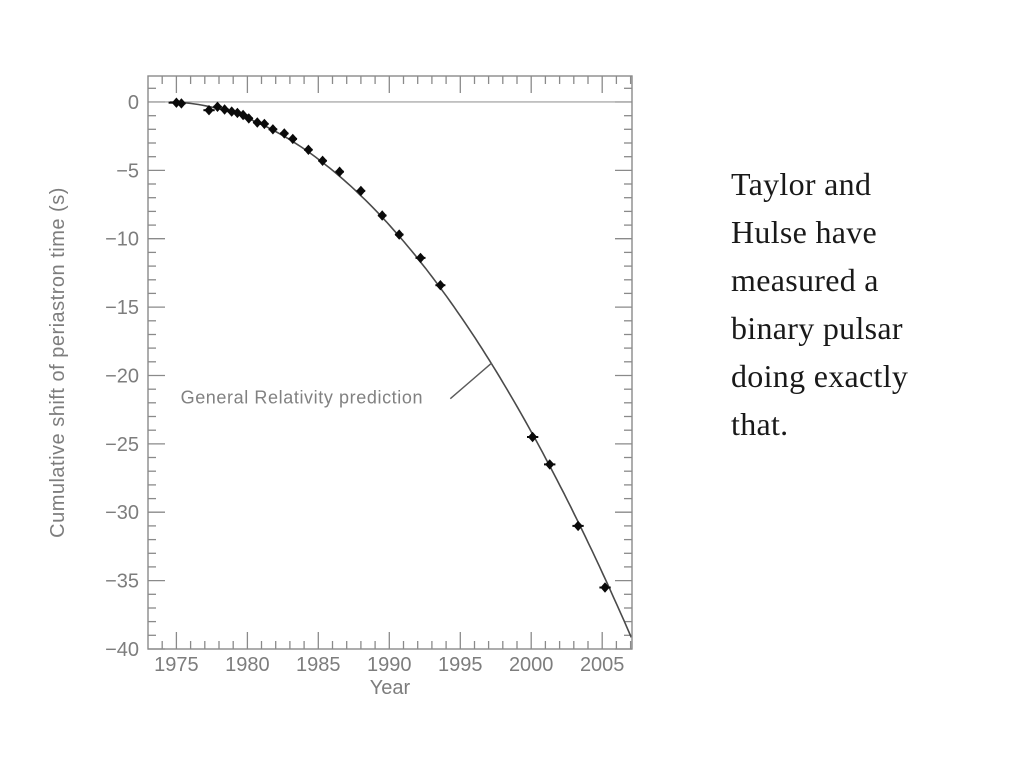  I want to click on x-tick-labels: 1975 1980 1985 1990 1995 2000 2005, so click(389, 665).